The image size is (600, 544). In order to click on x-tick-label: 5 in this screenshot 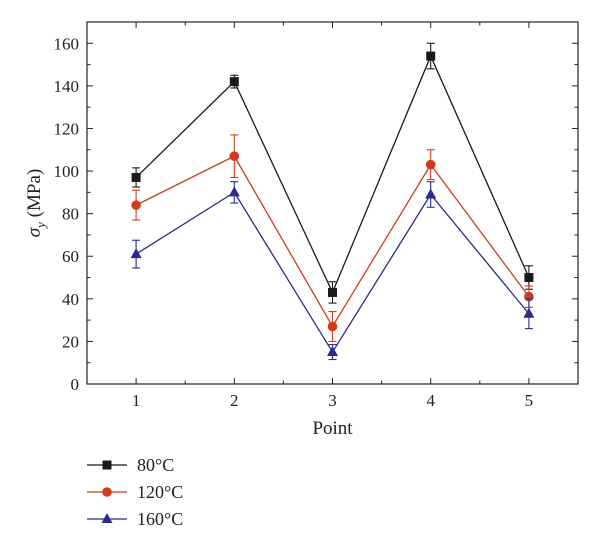, I will do `click(529, 400)`.